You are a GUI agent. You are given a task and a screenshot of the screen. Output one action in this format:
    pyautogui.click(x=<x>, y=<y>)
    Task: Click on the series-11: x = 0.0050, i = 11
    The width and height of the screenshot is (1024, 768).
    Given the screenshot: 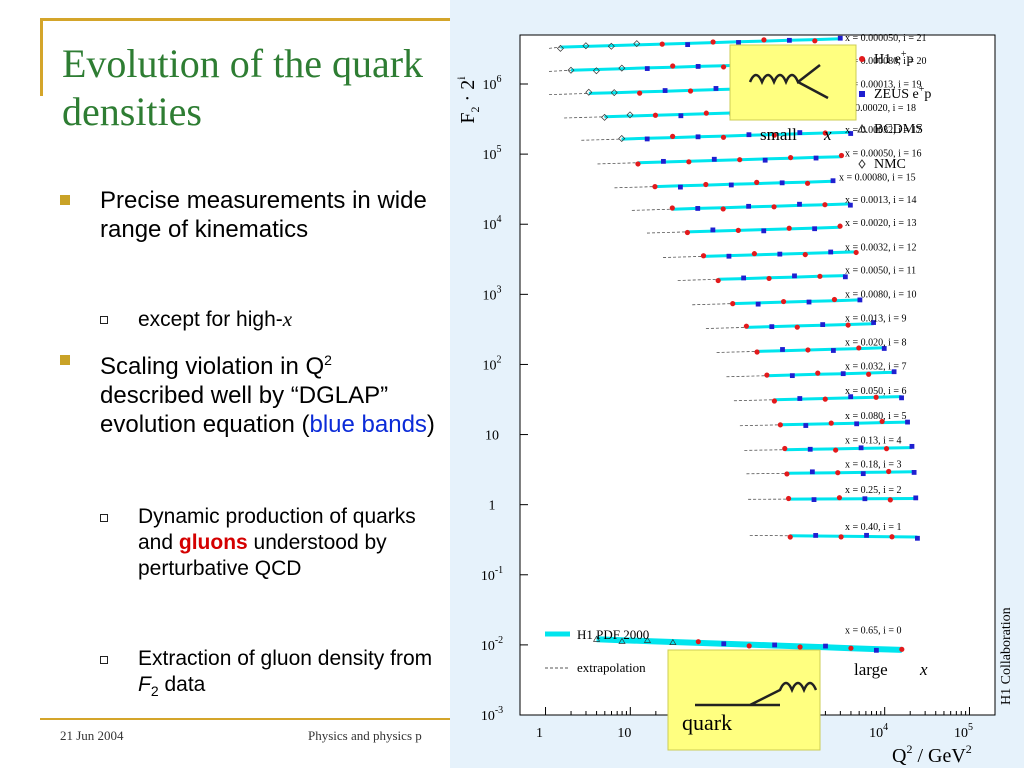 What is the action you would take?
    pyautogui.click(x=796, y=274)
    